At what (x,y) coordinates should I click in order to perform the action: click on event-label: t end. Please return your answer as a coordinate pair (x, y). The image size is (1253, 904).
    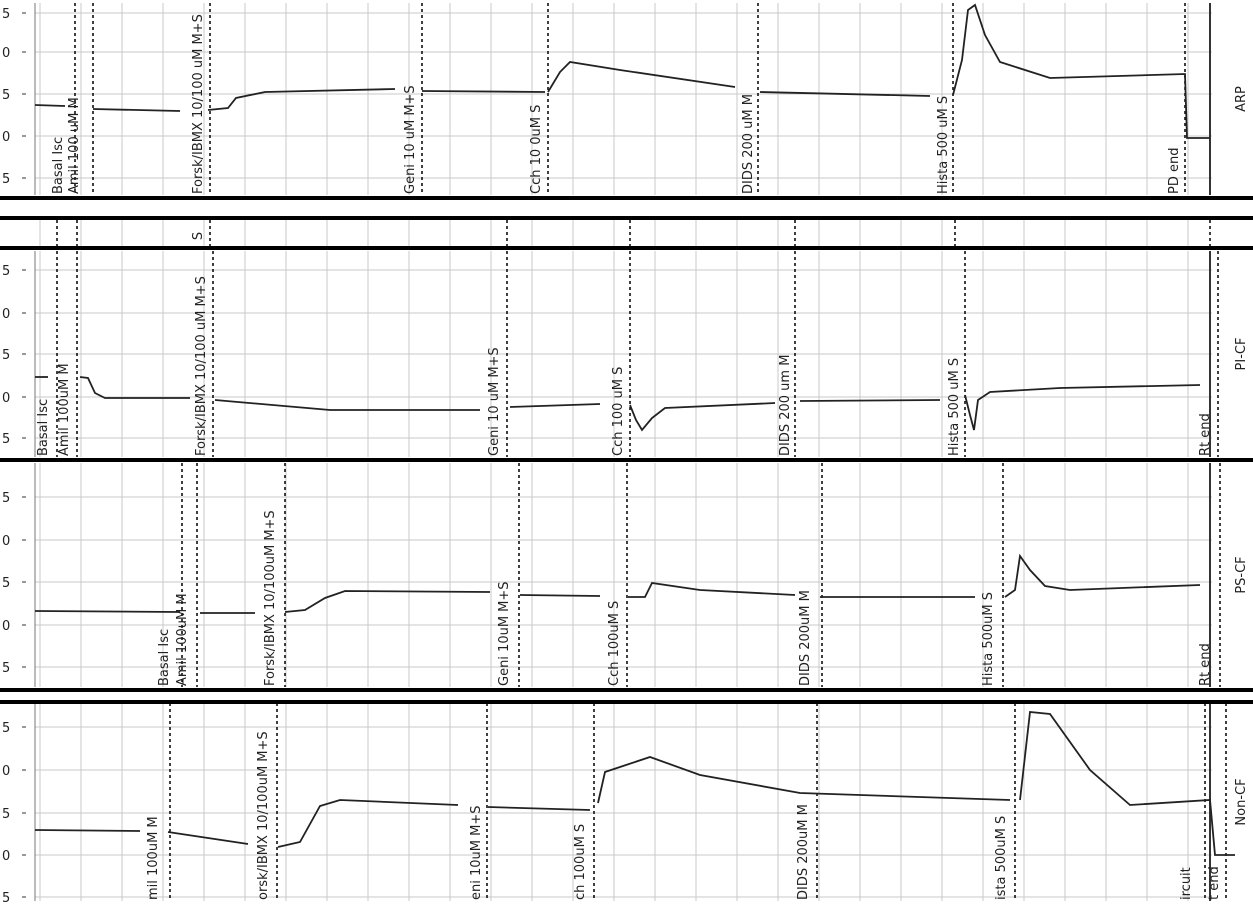
    Looking at the image, I should click on (1214, 883).